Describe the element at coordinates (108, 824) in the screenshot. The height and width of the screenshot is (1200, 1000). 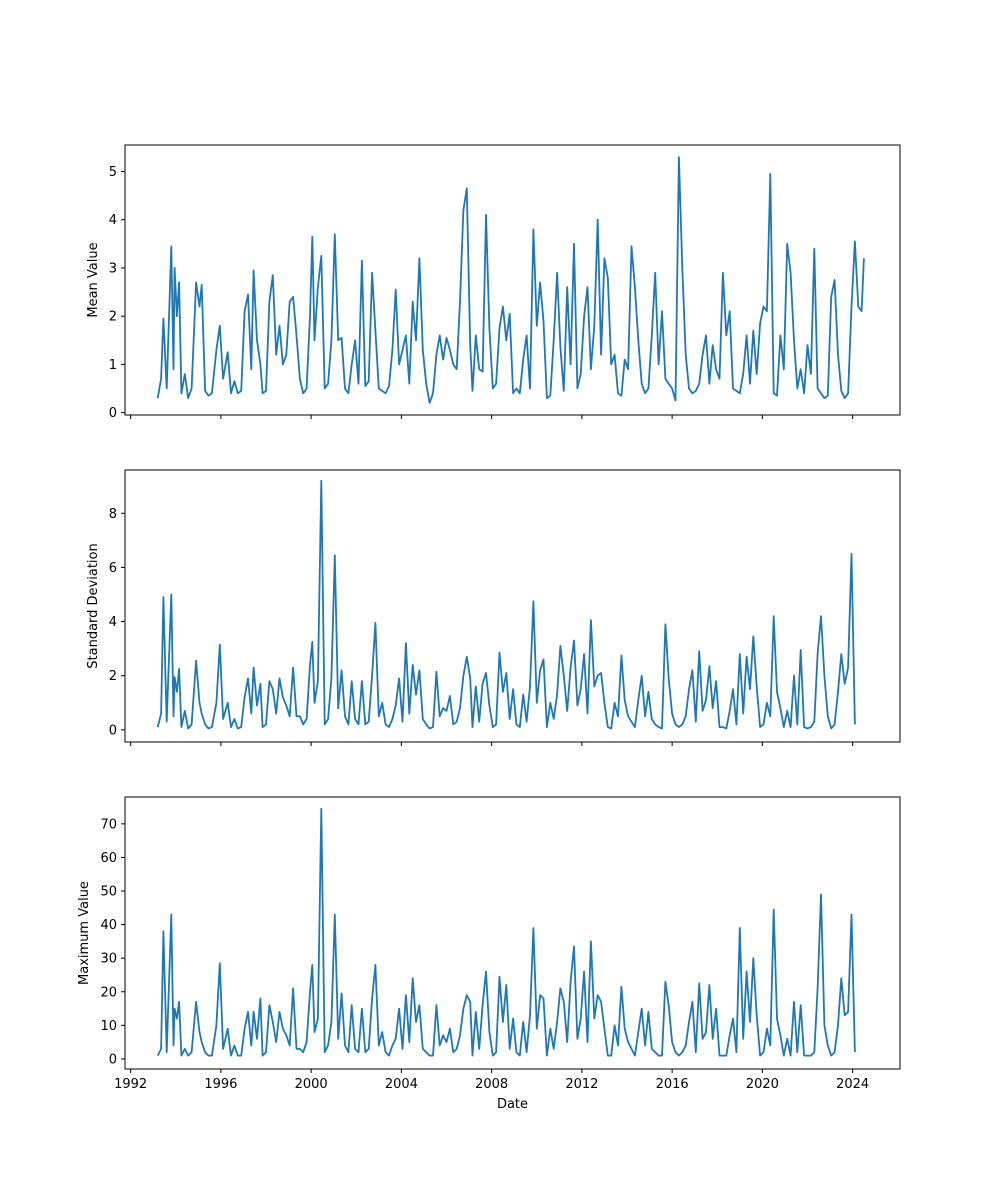
I see `y-tick-label-maximum-value-70: 70` at that location.